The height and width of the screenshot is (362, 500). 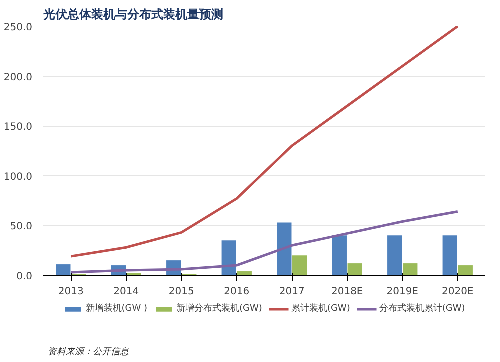 What do you see at coordinates (133, 15) in the screenshot?
I see `chart-title: 光伏总体装机与分布式装机量预测` at bounding box center [133, 15].